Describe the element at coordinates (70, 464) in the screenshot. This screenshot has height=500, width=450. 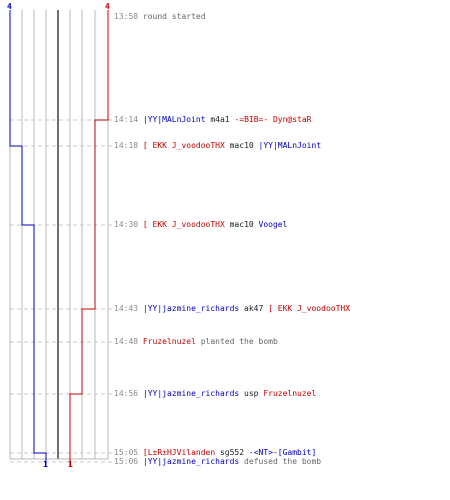
I see `t-end-count: 1` at that location.